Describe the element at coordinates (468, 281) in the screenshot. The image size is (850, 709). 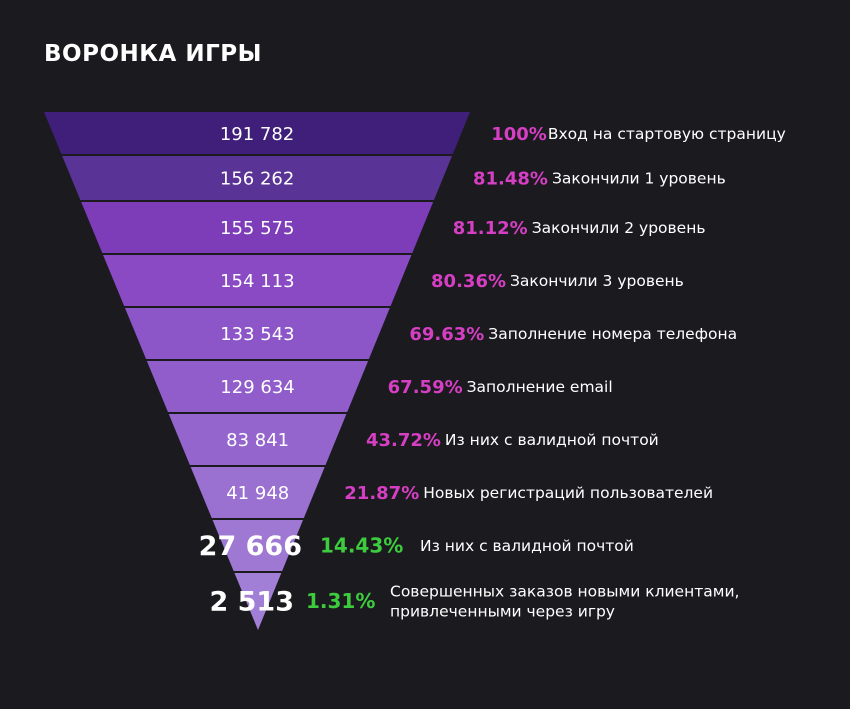
I see `stage-percent-4: 80.36%` at that location.